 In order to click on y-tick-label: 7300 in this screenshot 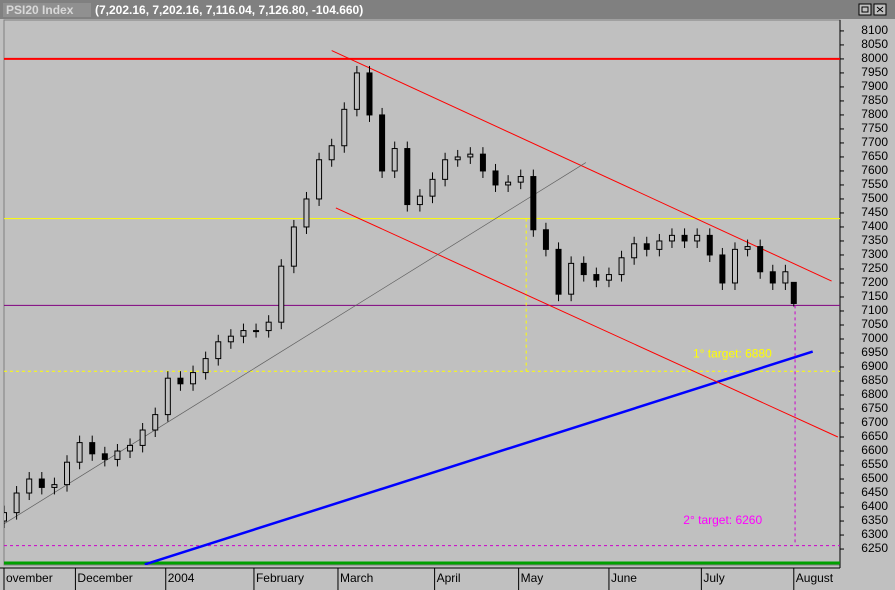, I will do `click(874, 254)`.